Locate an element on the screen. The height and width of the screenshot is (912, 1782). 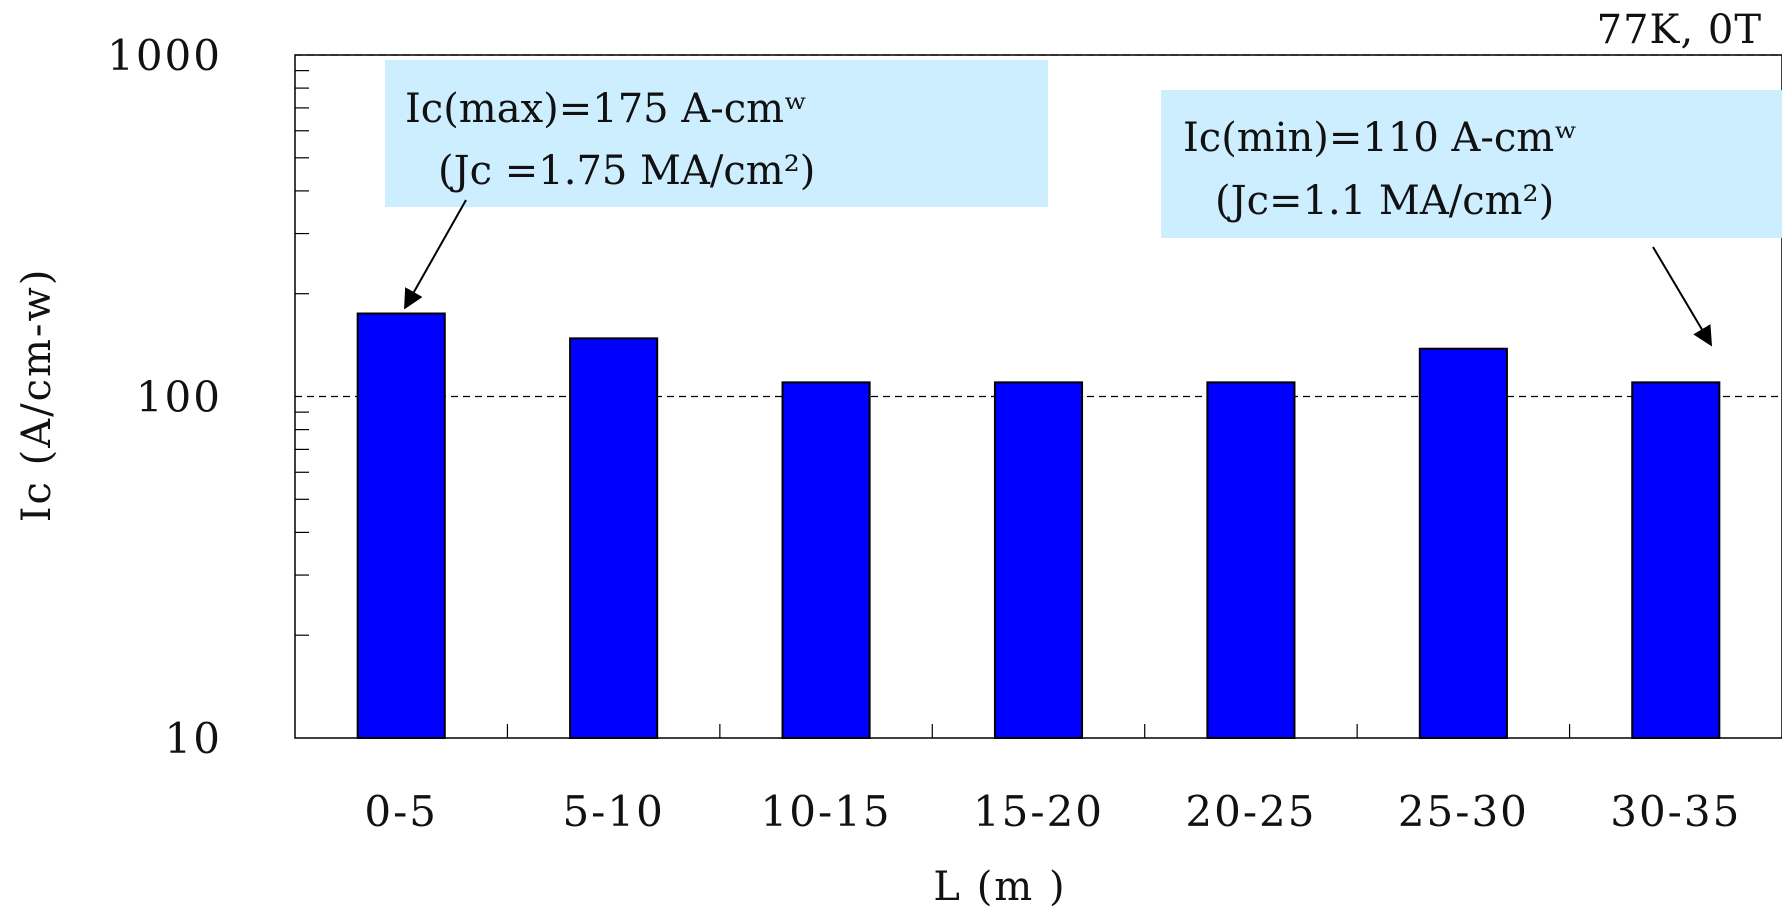
x-axis-title: L (m ) is located at coordinates (999, 887).